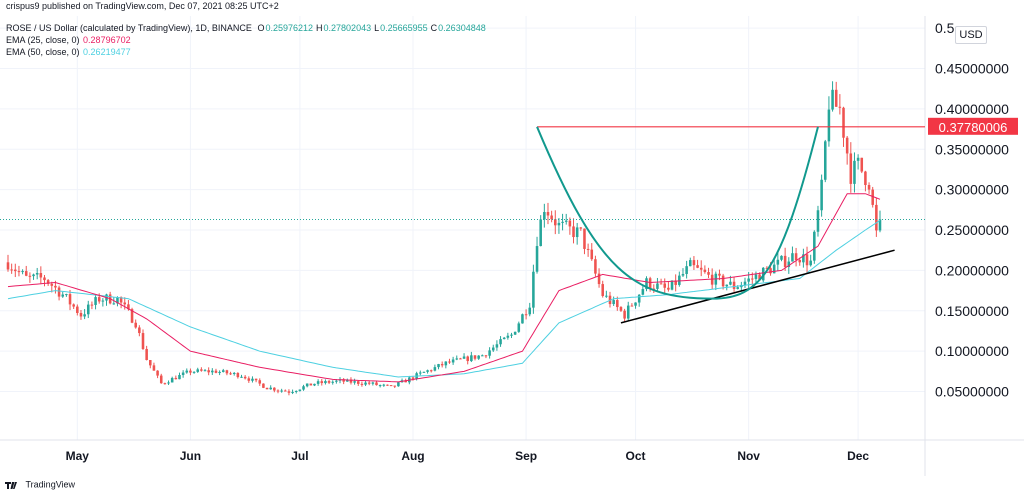  What do you see at coordinates (377, 28) in the screenshot?
I see `ohlc-key-l: L` at bounding box center [377, 28].